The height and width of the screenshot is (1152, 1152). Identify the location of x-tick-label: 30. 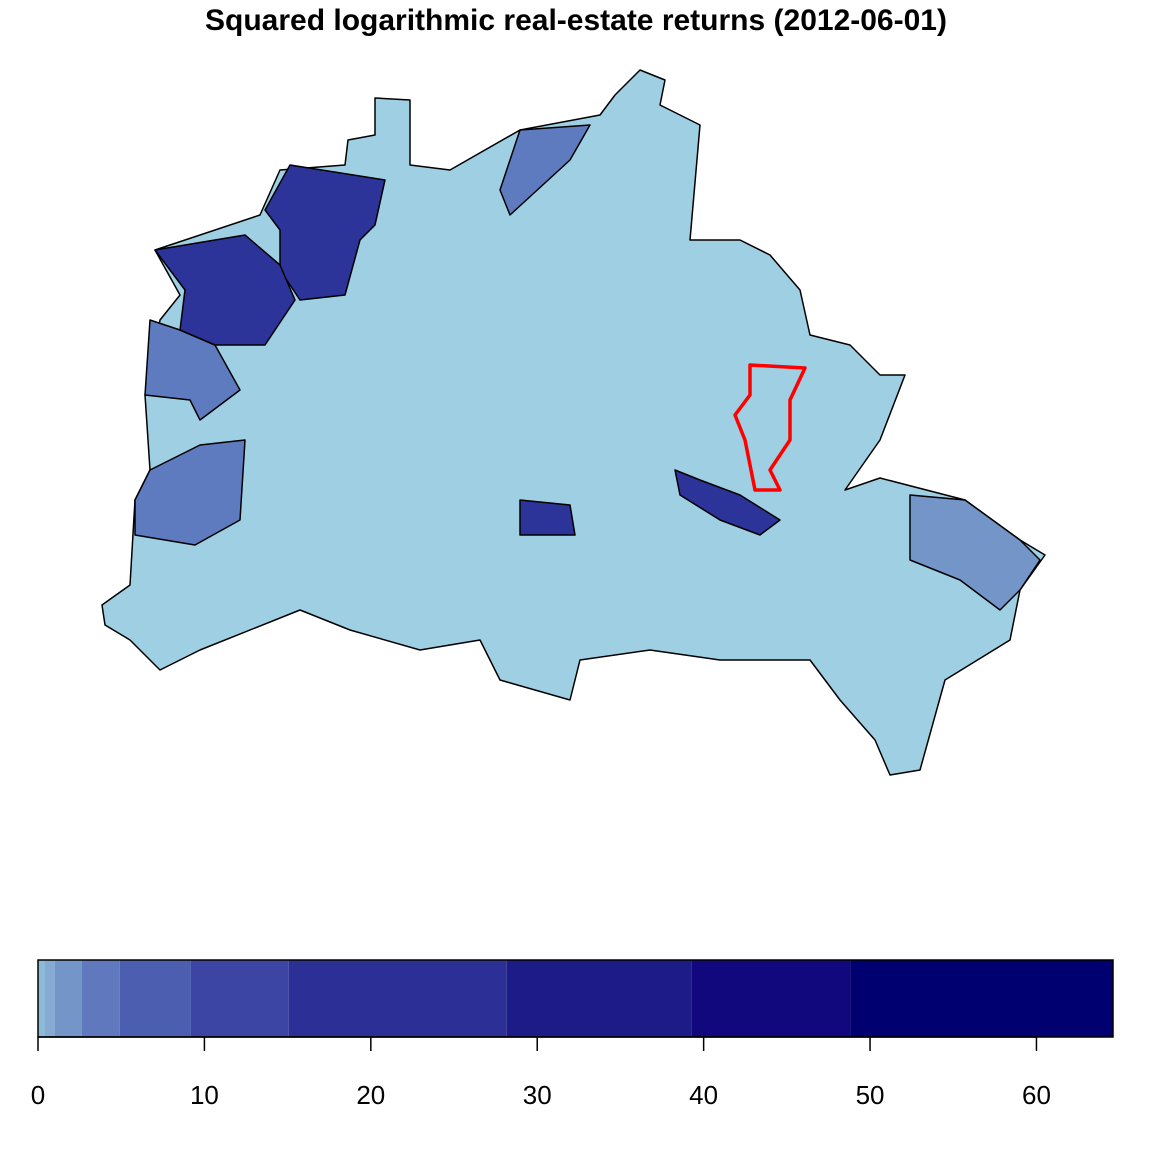
(537, 1095).